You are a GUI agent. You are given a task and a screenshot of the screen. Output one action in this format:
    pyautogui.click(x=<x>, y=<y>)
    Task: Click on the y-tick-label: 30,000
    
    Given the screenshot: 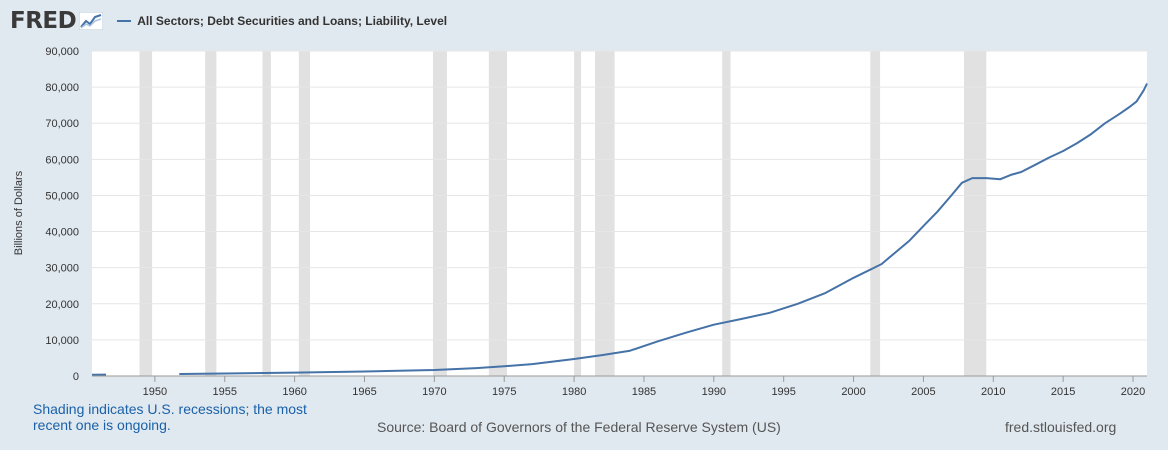 What is the action you would take?
    pyautogui.click(x=62, y=269)
    